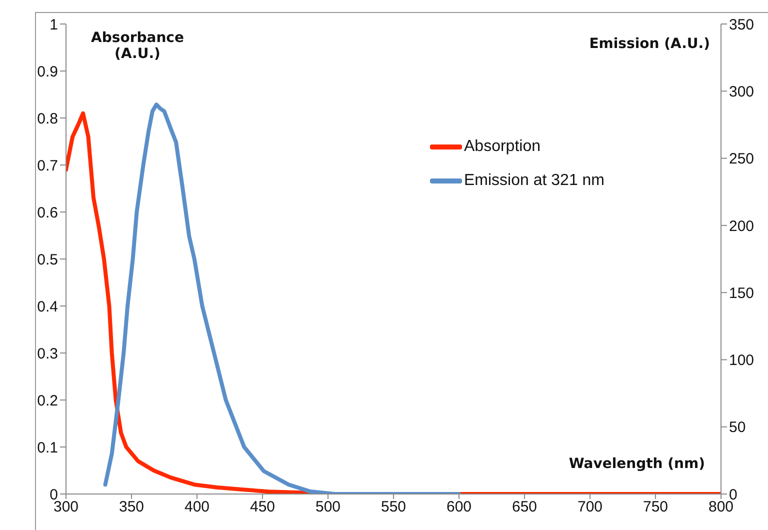 The height and width of the screenshot is (530, 768). Describe the element at coordinates (741, 91) in the screenshot. I see `y2-tick-label: 300` at that location.